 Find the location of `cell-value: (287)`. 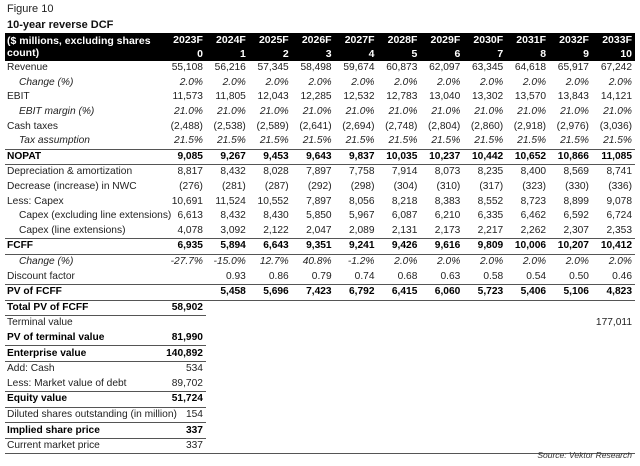

cell-value: (287) is located at coordinates (276, 187).